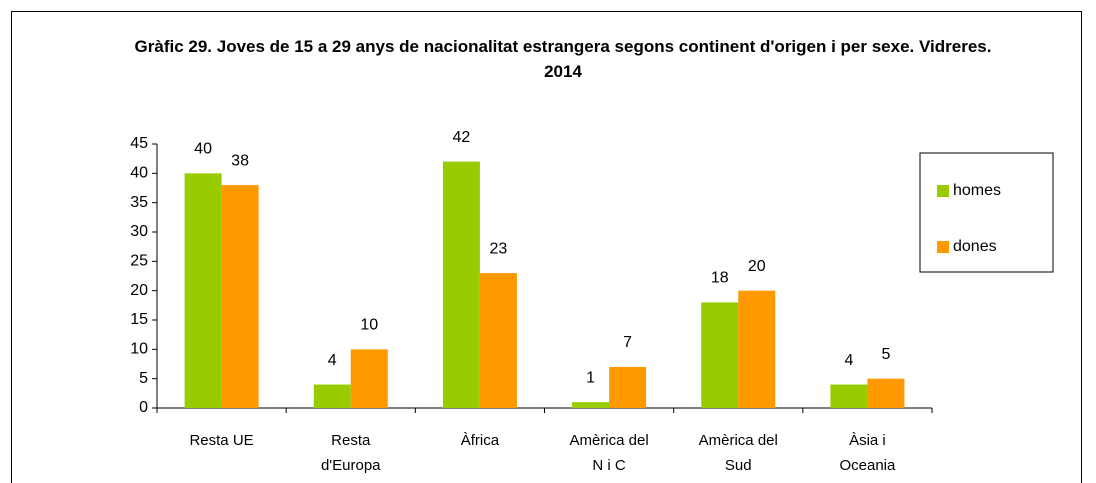 The width and height of the screenshot is (1096, 483). What do you see at coordinates (757, 266) in the screenshot?
I see `data-label: 20` at bounding box center [757, 266].